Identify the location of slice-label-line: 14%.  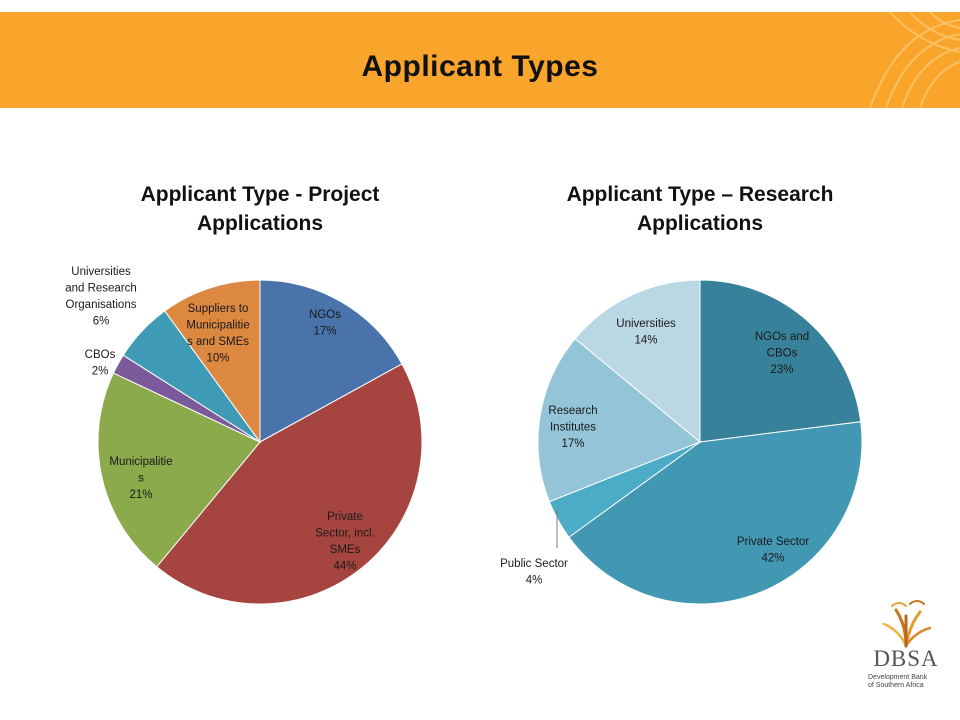
(645, 341).